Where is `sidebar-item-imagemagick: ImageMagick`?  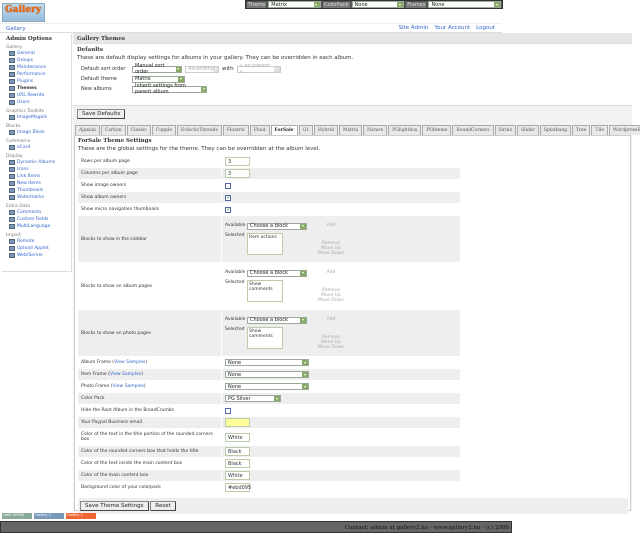
sidebar-item-imagemagick: ImageMagick is located at coordinates (36, 117).